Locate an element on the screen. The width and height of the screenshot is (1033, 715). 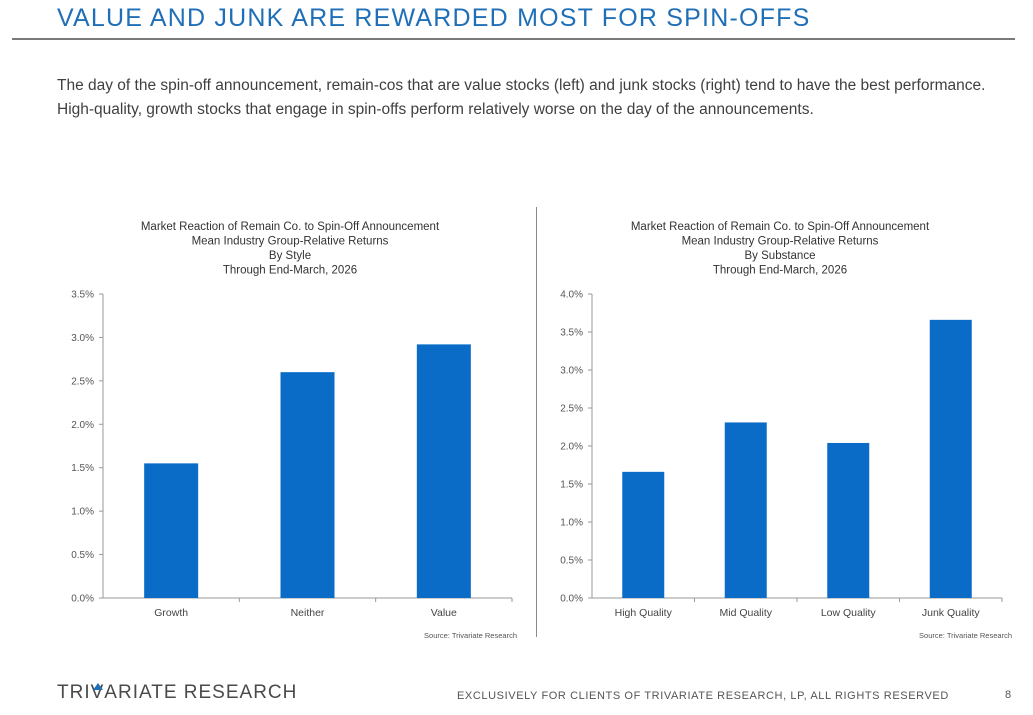
logo-text-right: ARIATE RESEARCH is located at coordinates (201, 692).